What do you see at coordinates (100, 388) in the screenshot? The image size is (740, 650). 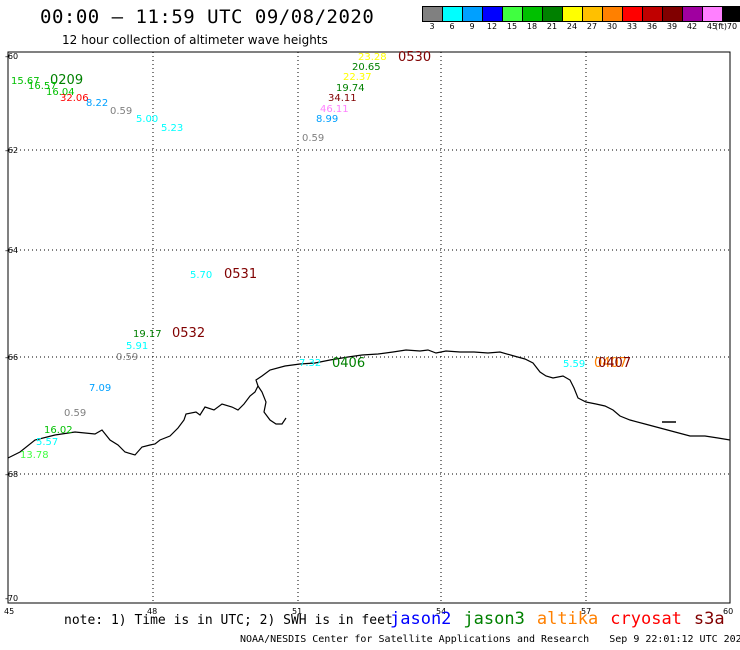 I see `wave-height-label: 7.09` at bounding box center [100, 388].